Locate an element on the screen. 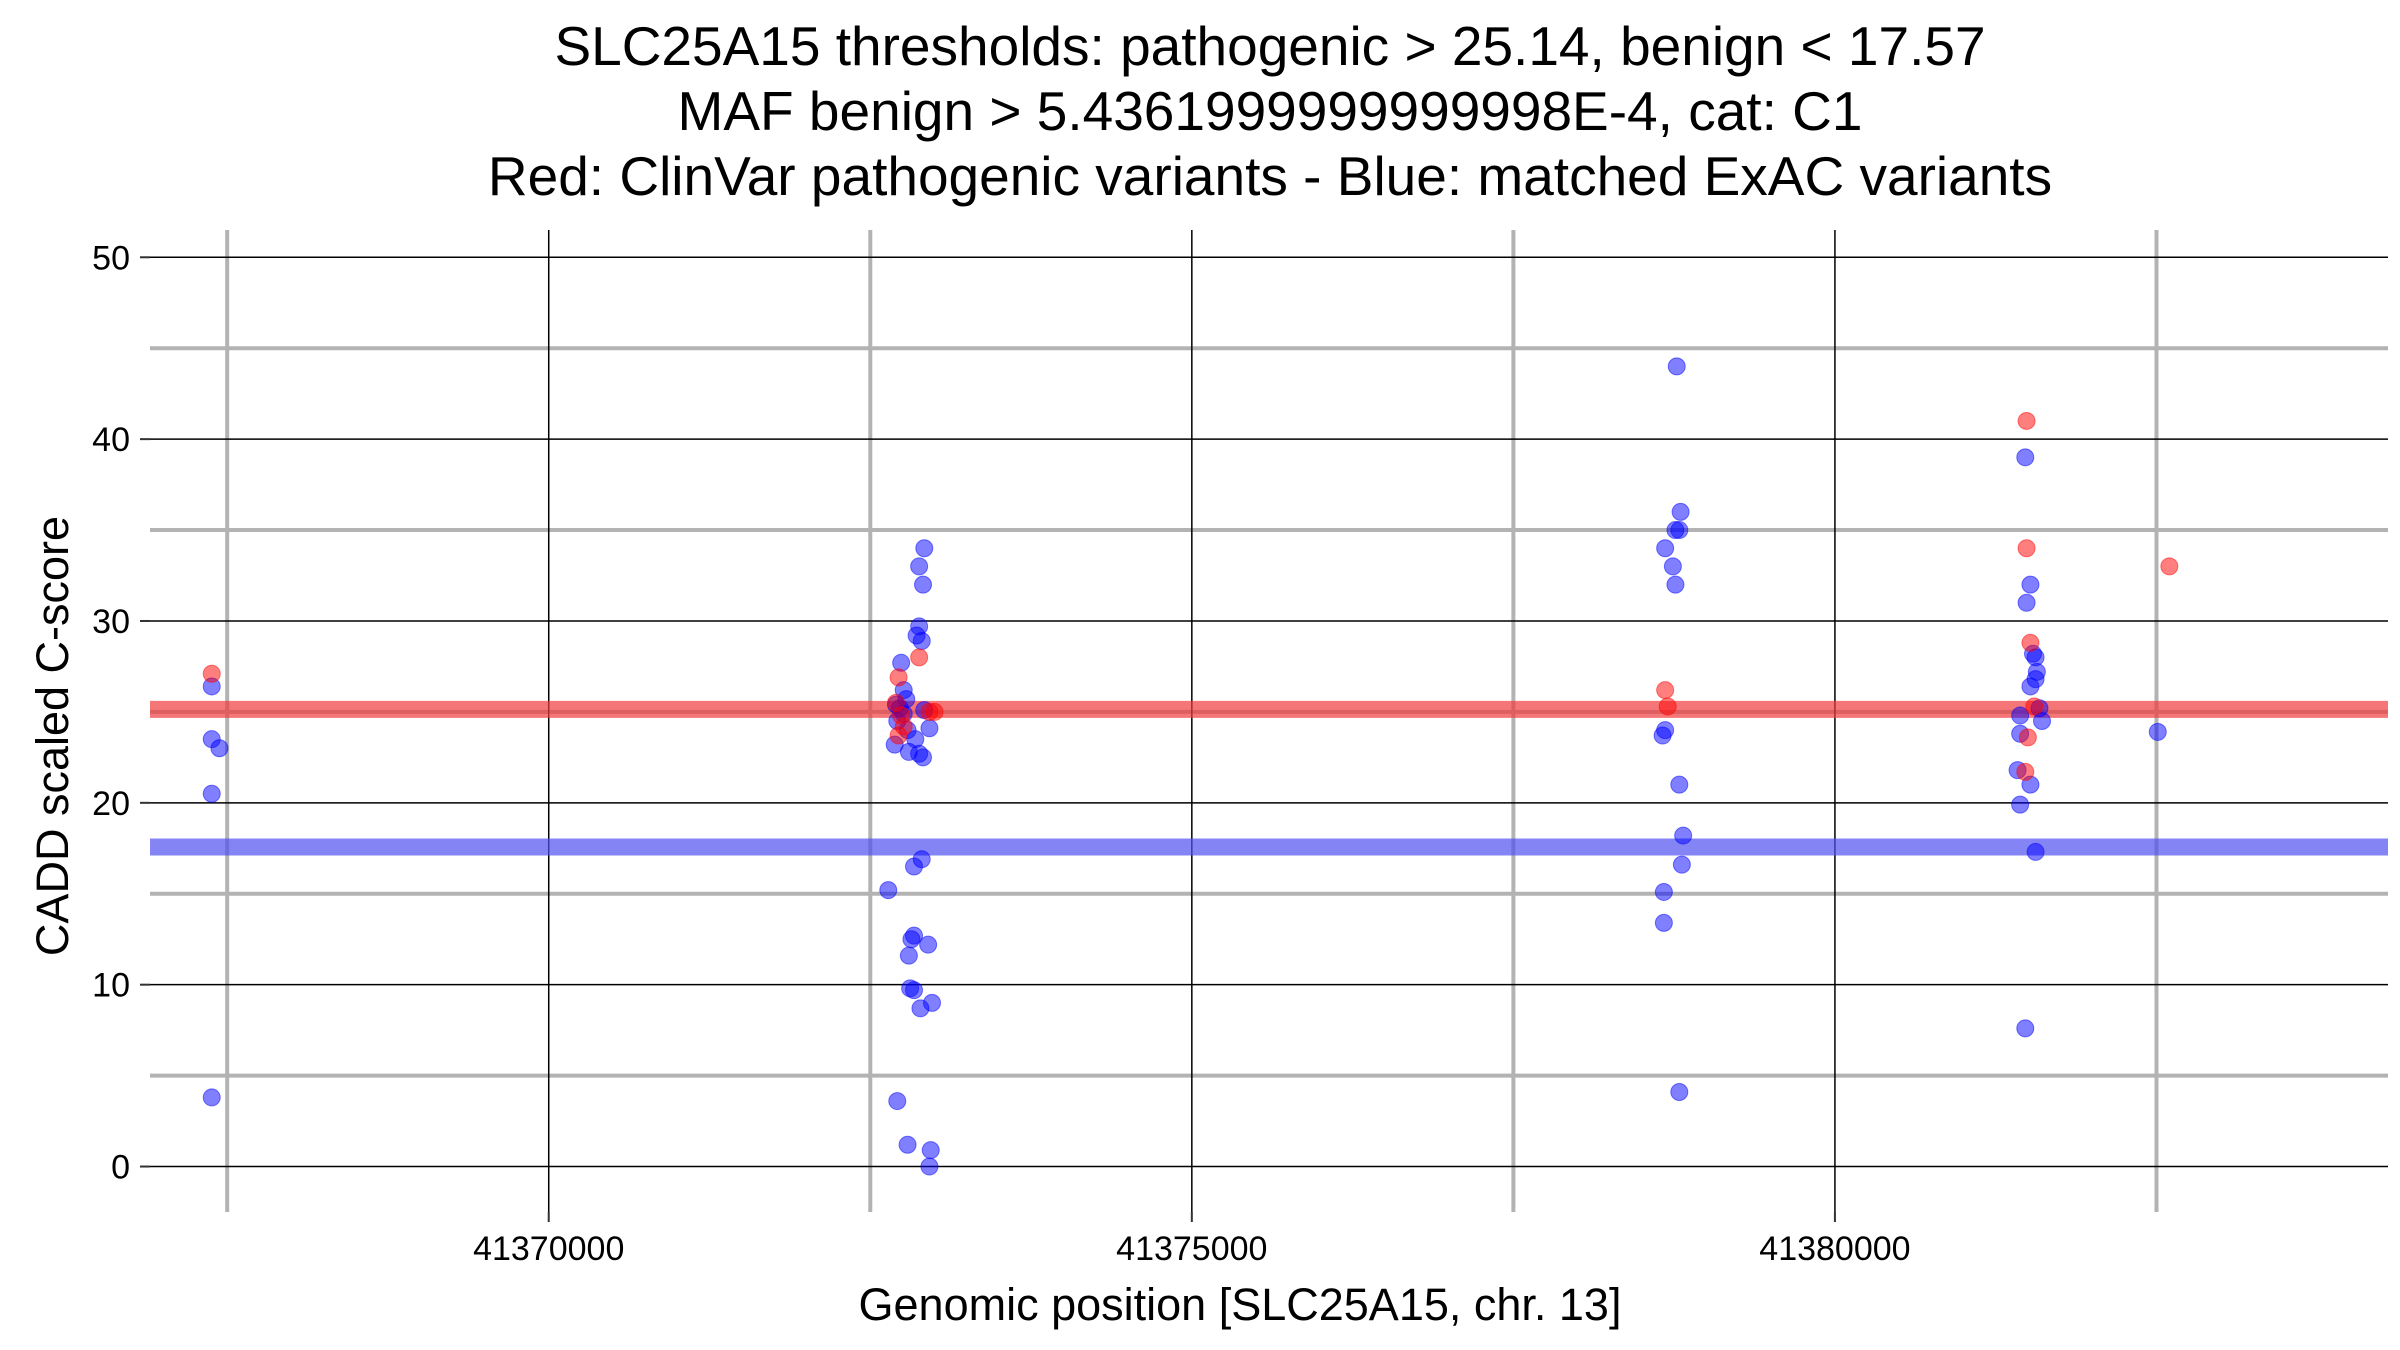 The width and height of the screenshot is (2400, 1350). y-tick-label: 10 is located at coordinates (111, 986).